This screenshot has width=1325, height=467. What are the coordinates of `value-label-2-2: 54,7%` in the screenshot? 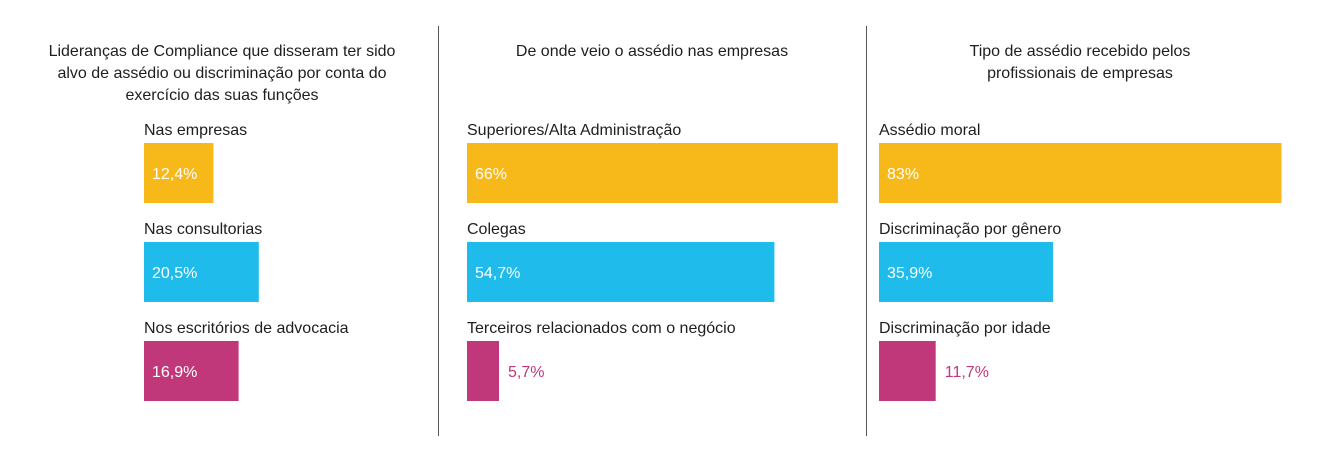 It's located at (497, 273).